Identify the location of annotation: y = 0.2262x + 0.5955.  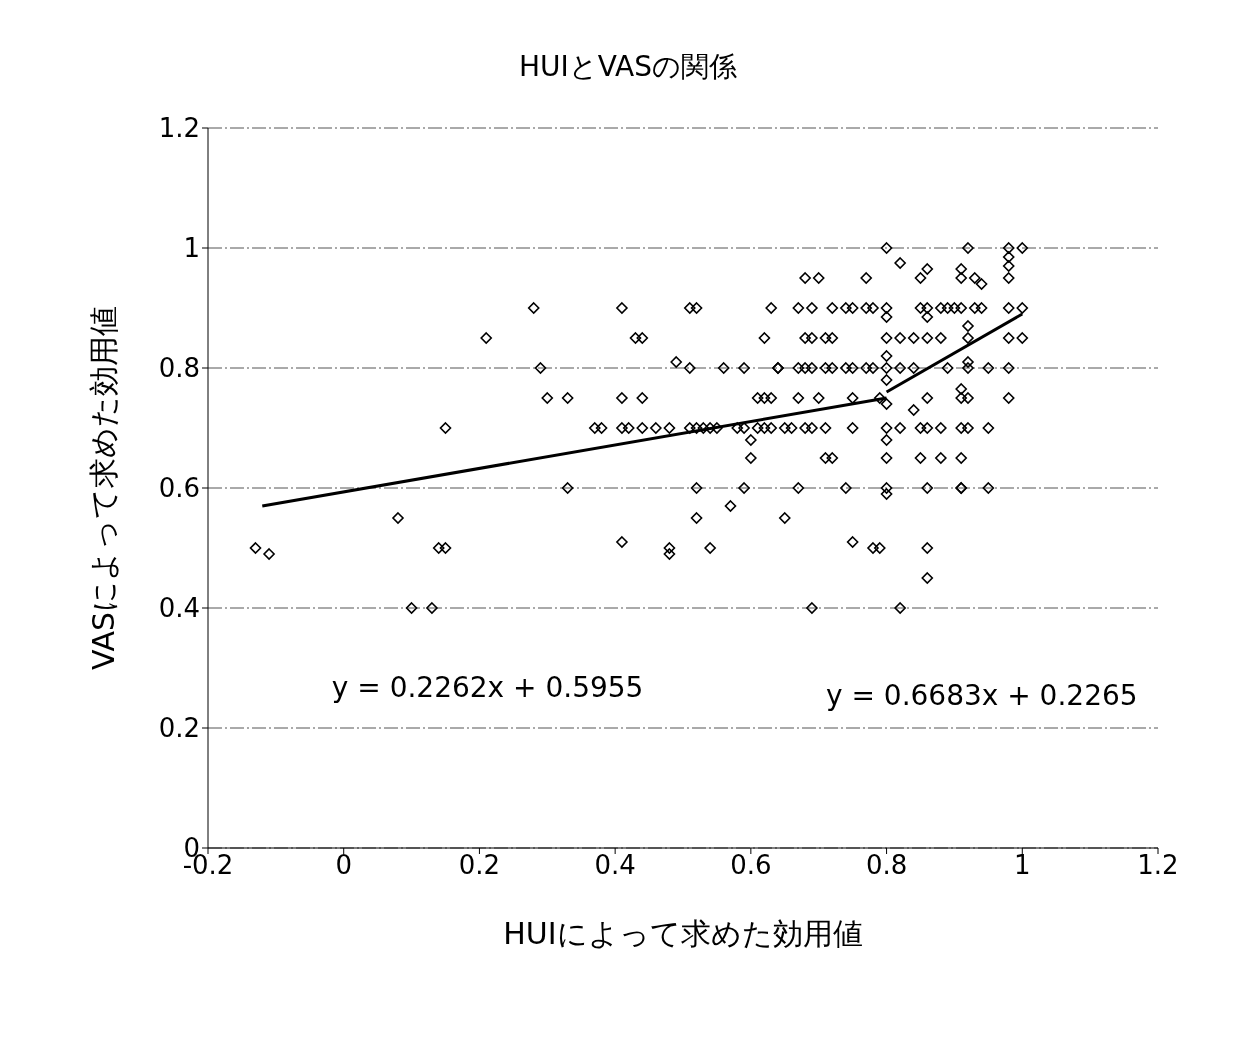
(487, 688).